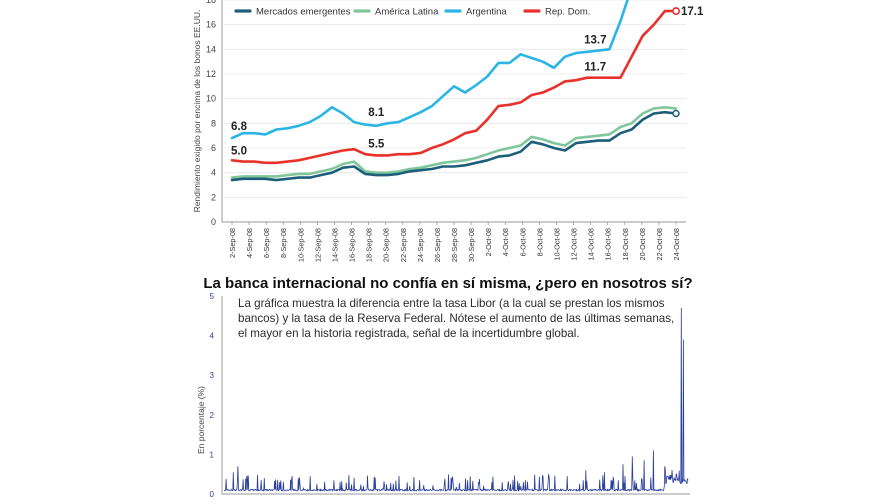  I want to click on annotation-label: 11.7, so click(595, 68).